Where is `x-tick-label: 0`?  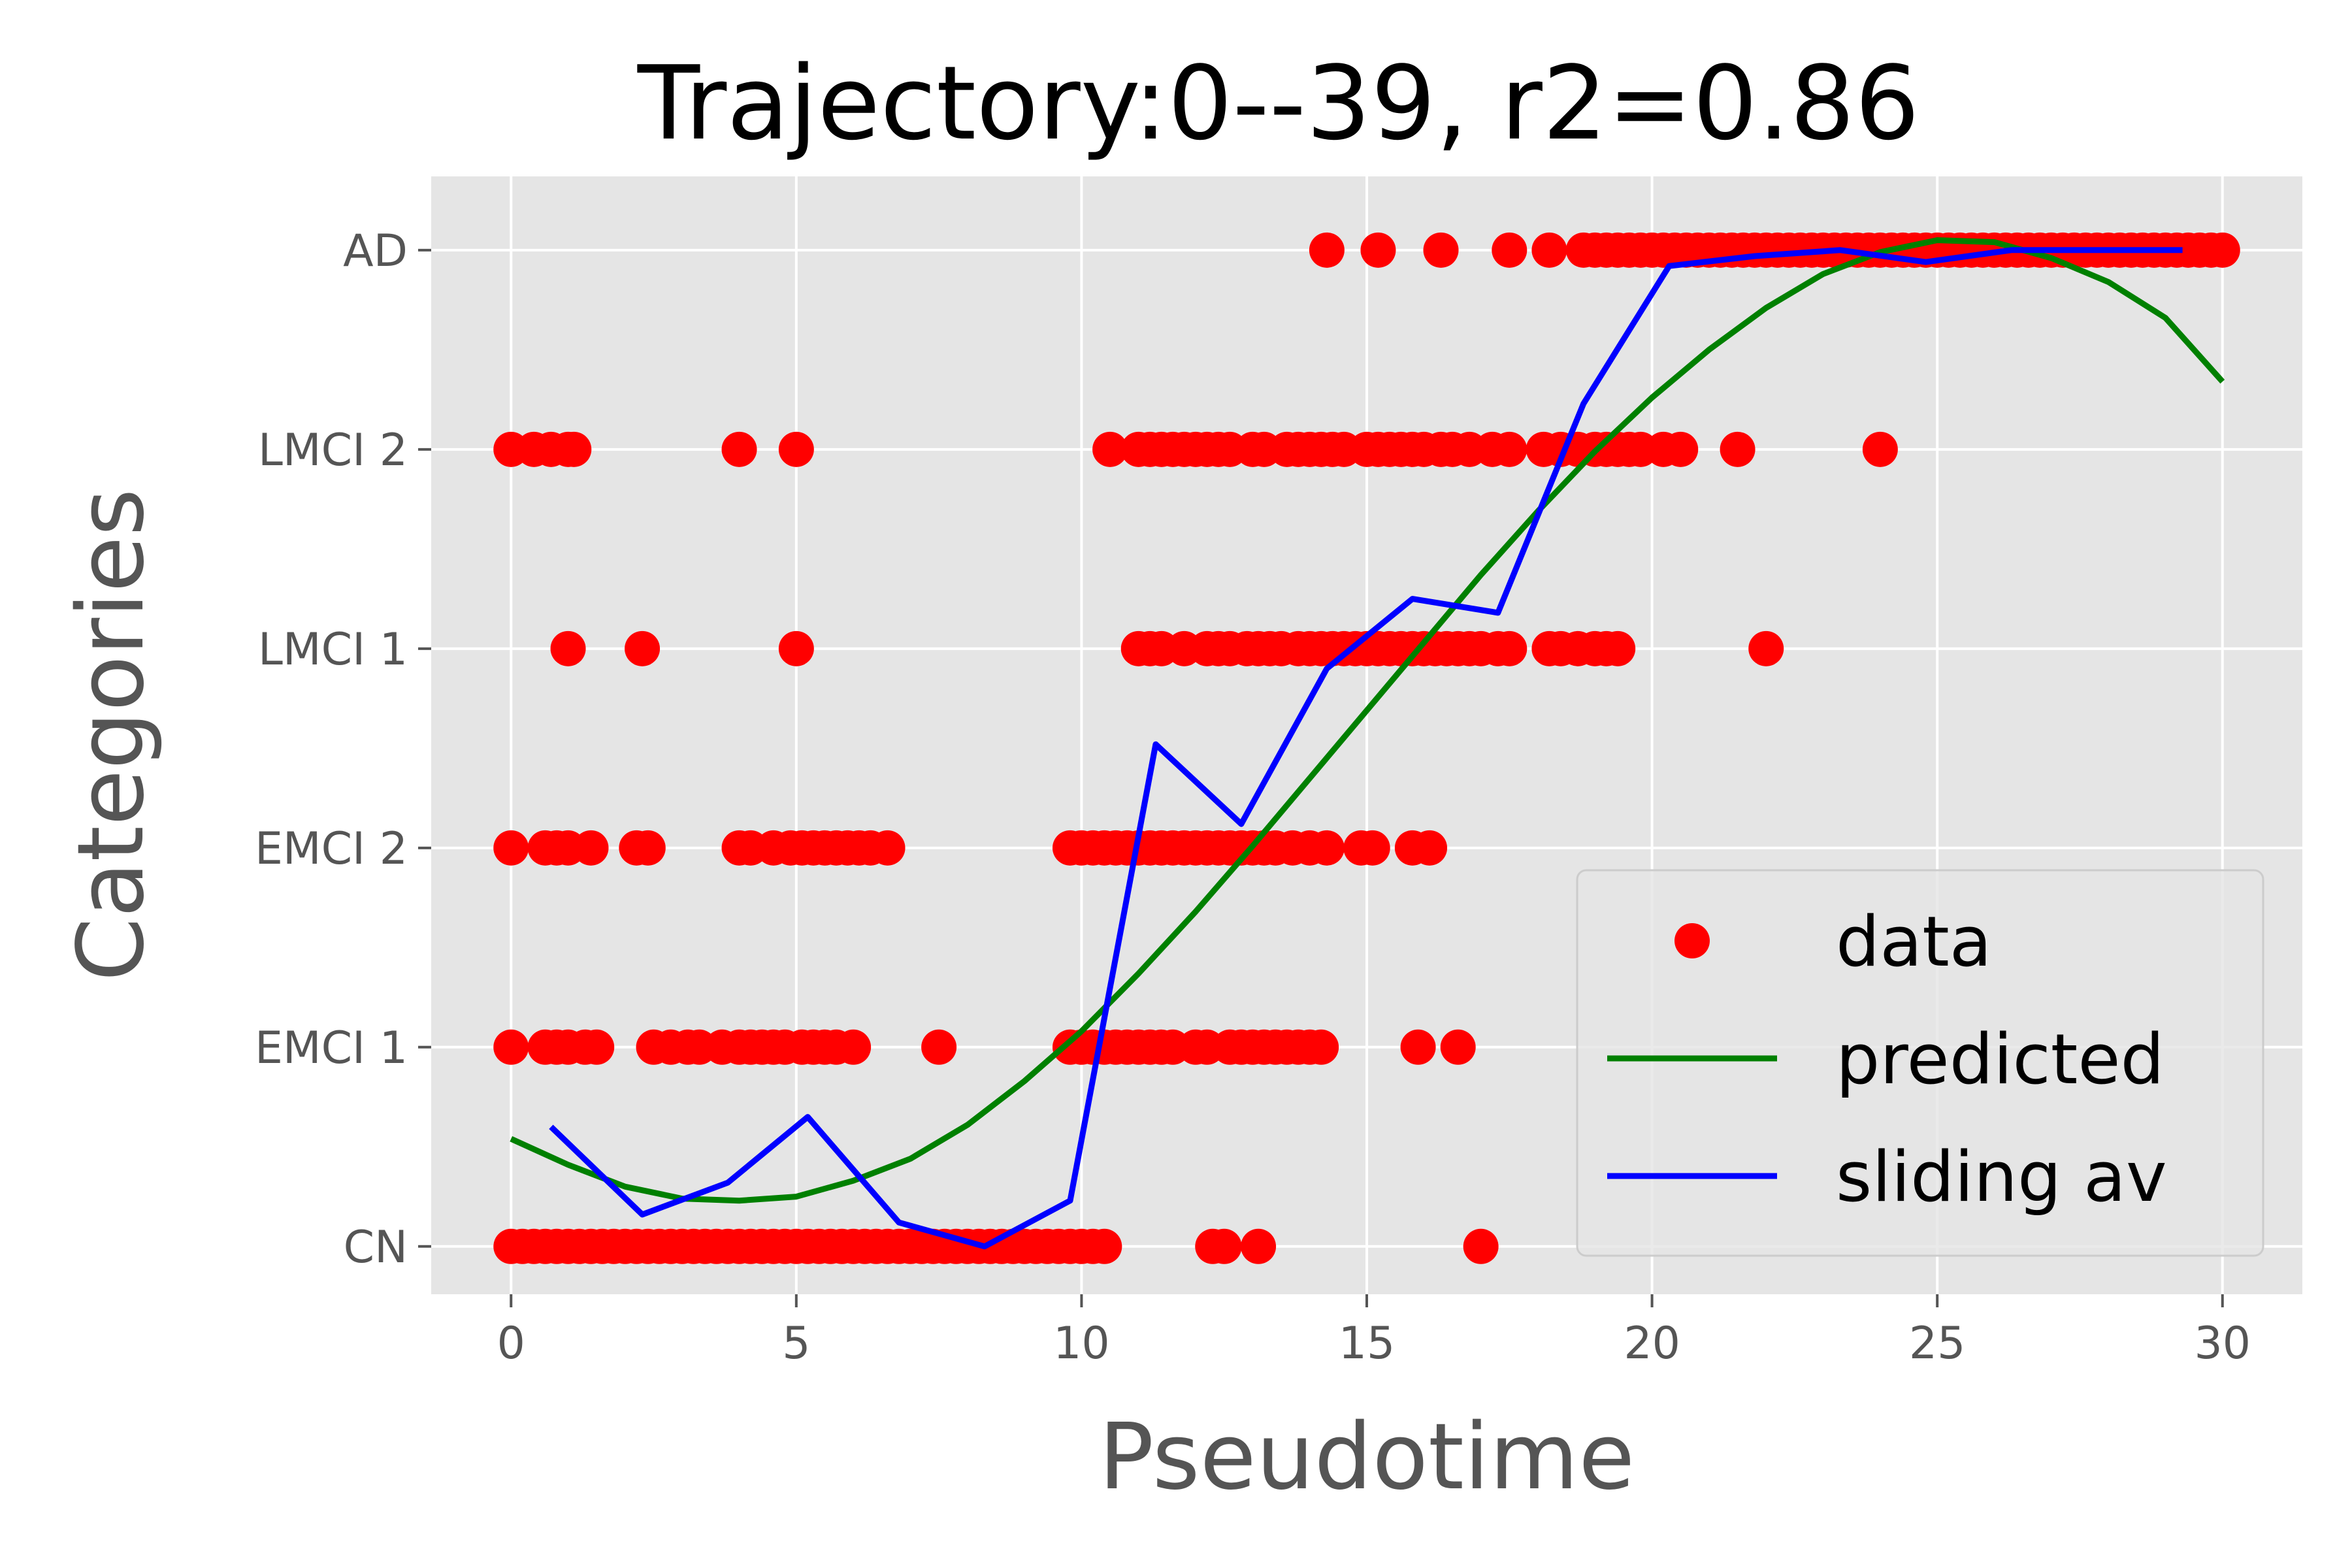
x-tick-label: 0 is located at coordinates (511, 1343).